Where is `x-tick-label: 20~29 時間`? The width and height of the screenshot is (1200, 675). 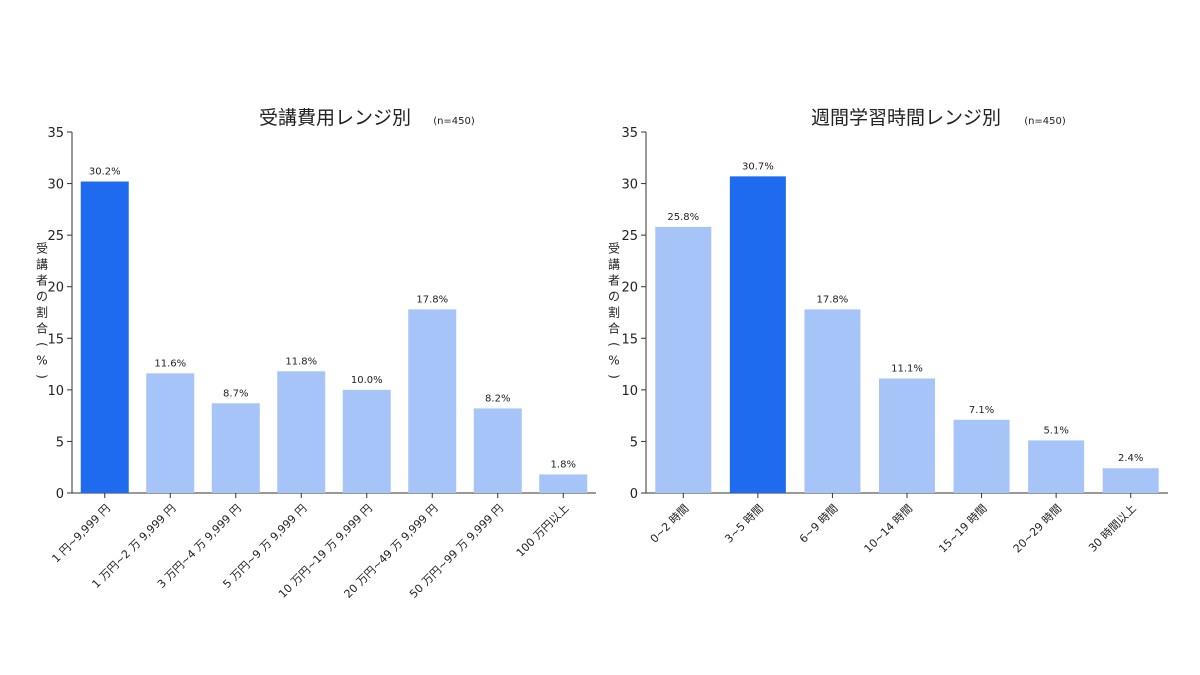
x-tick-label: 20~29 時間 is located at coordinates (1038, 529).